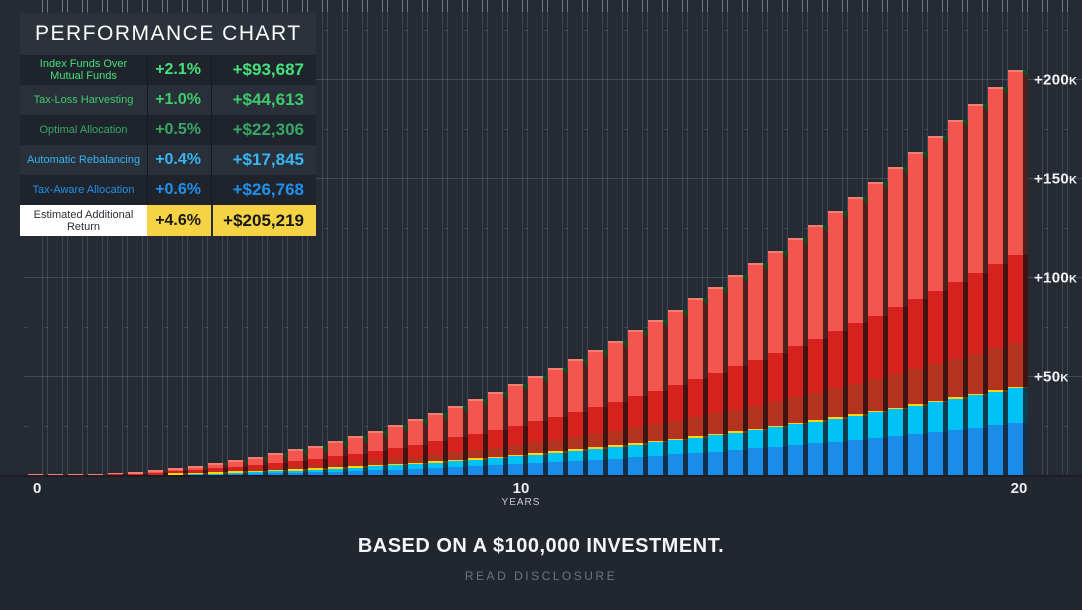 This screenshot has width=1082, height=610. I want to click on total-row-percent: +4.6%, so click(179, 220).